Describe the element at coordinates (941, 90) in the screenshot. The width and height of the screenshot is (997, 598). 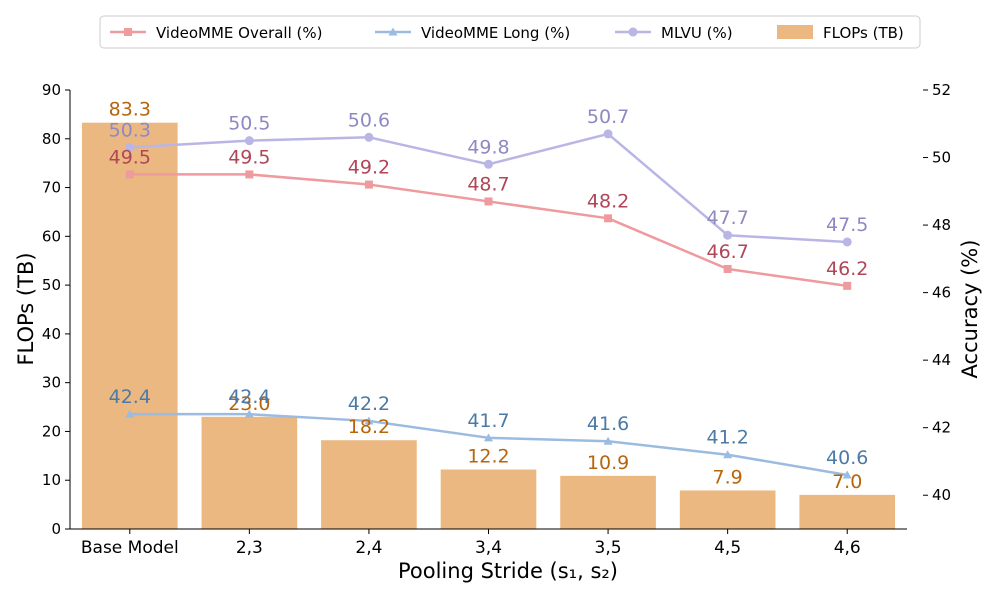
I see `y-right-tick-label-6: 52` at that location.